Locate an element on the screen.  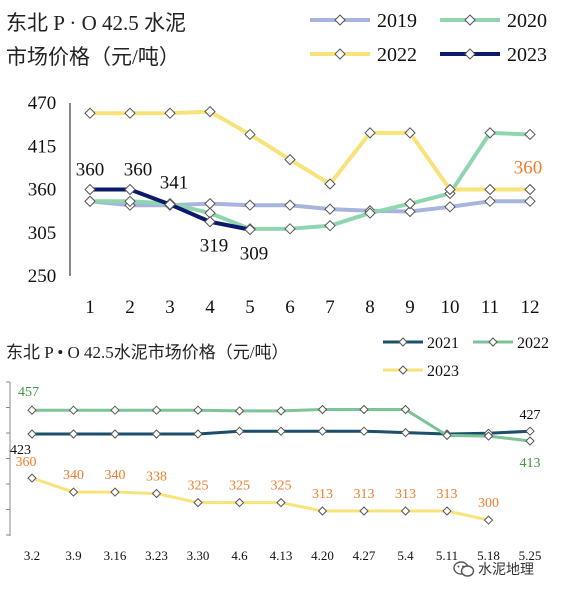
chart-title-line2: 市场价格（元/吨） is located at coordinates (93, 57).